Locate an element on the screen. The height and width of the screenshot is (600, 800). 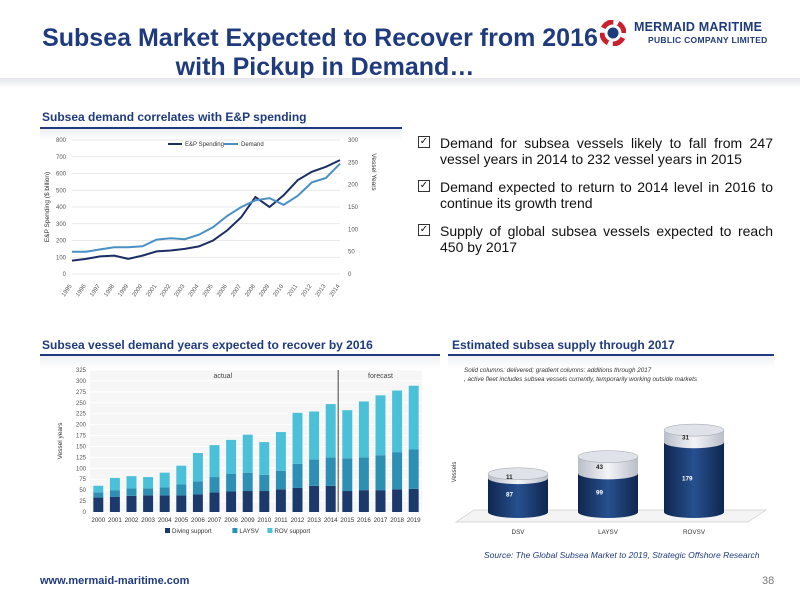
y-tick-label: 225 is located at coordinates (81, 415).